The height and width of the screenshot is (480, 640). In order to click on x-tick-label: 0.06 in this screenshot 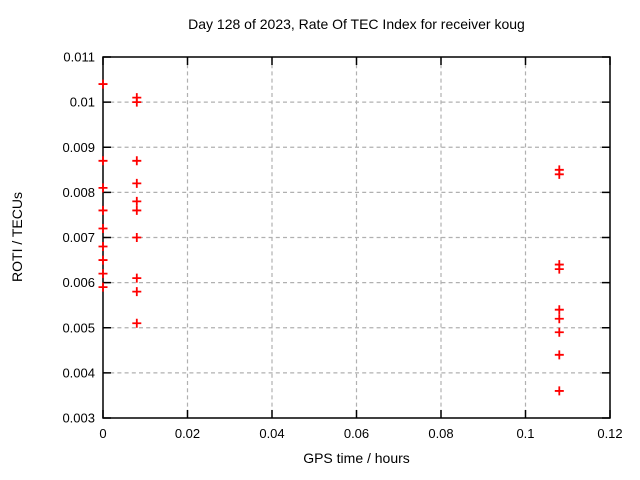, I will do `click(356, 433)`.